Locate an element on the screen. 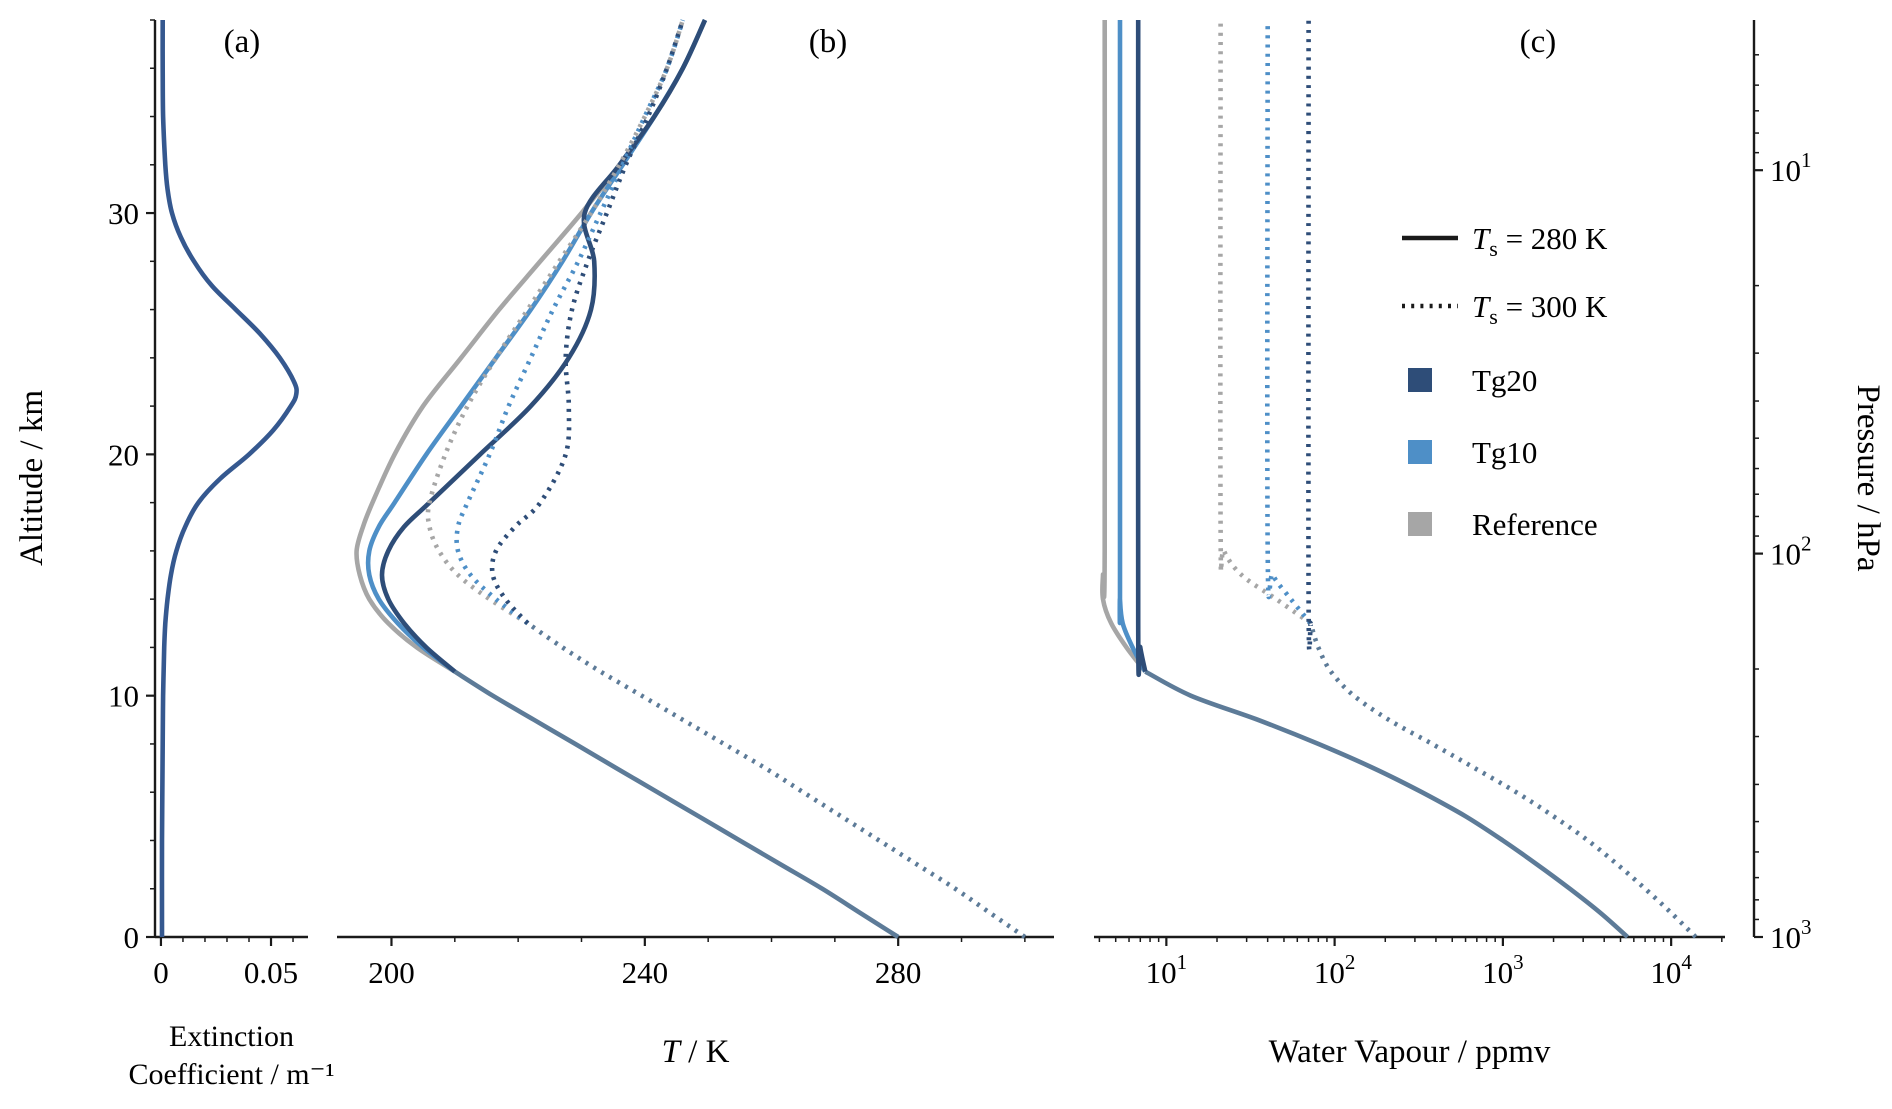 The height and width of the screenshot is (1109, 1892). water-vapour-x-tick-label: 10¹ is located at coordinates (1167, 970).